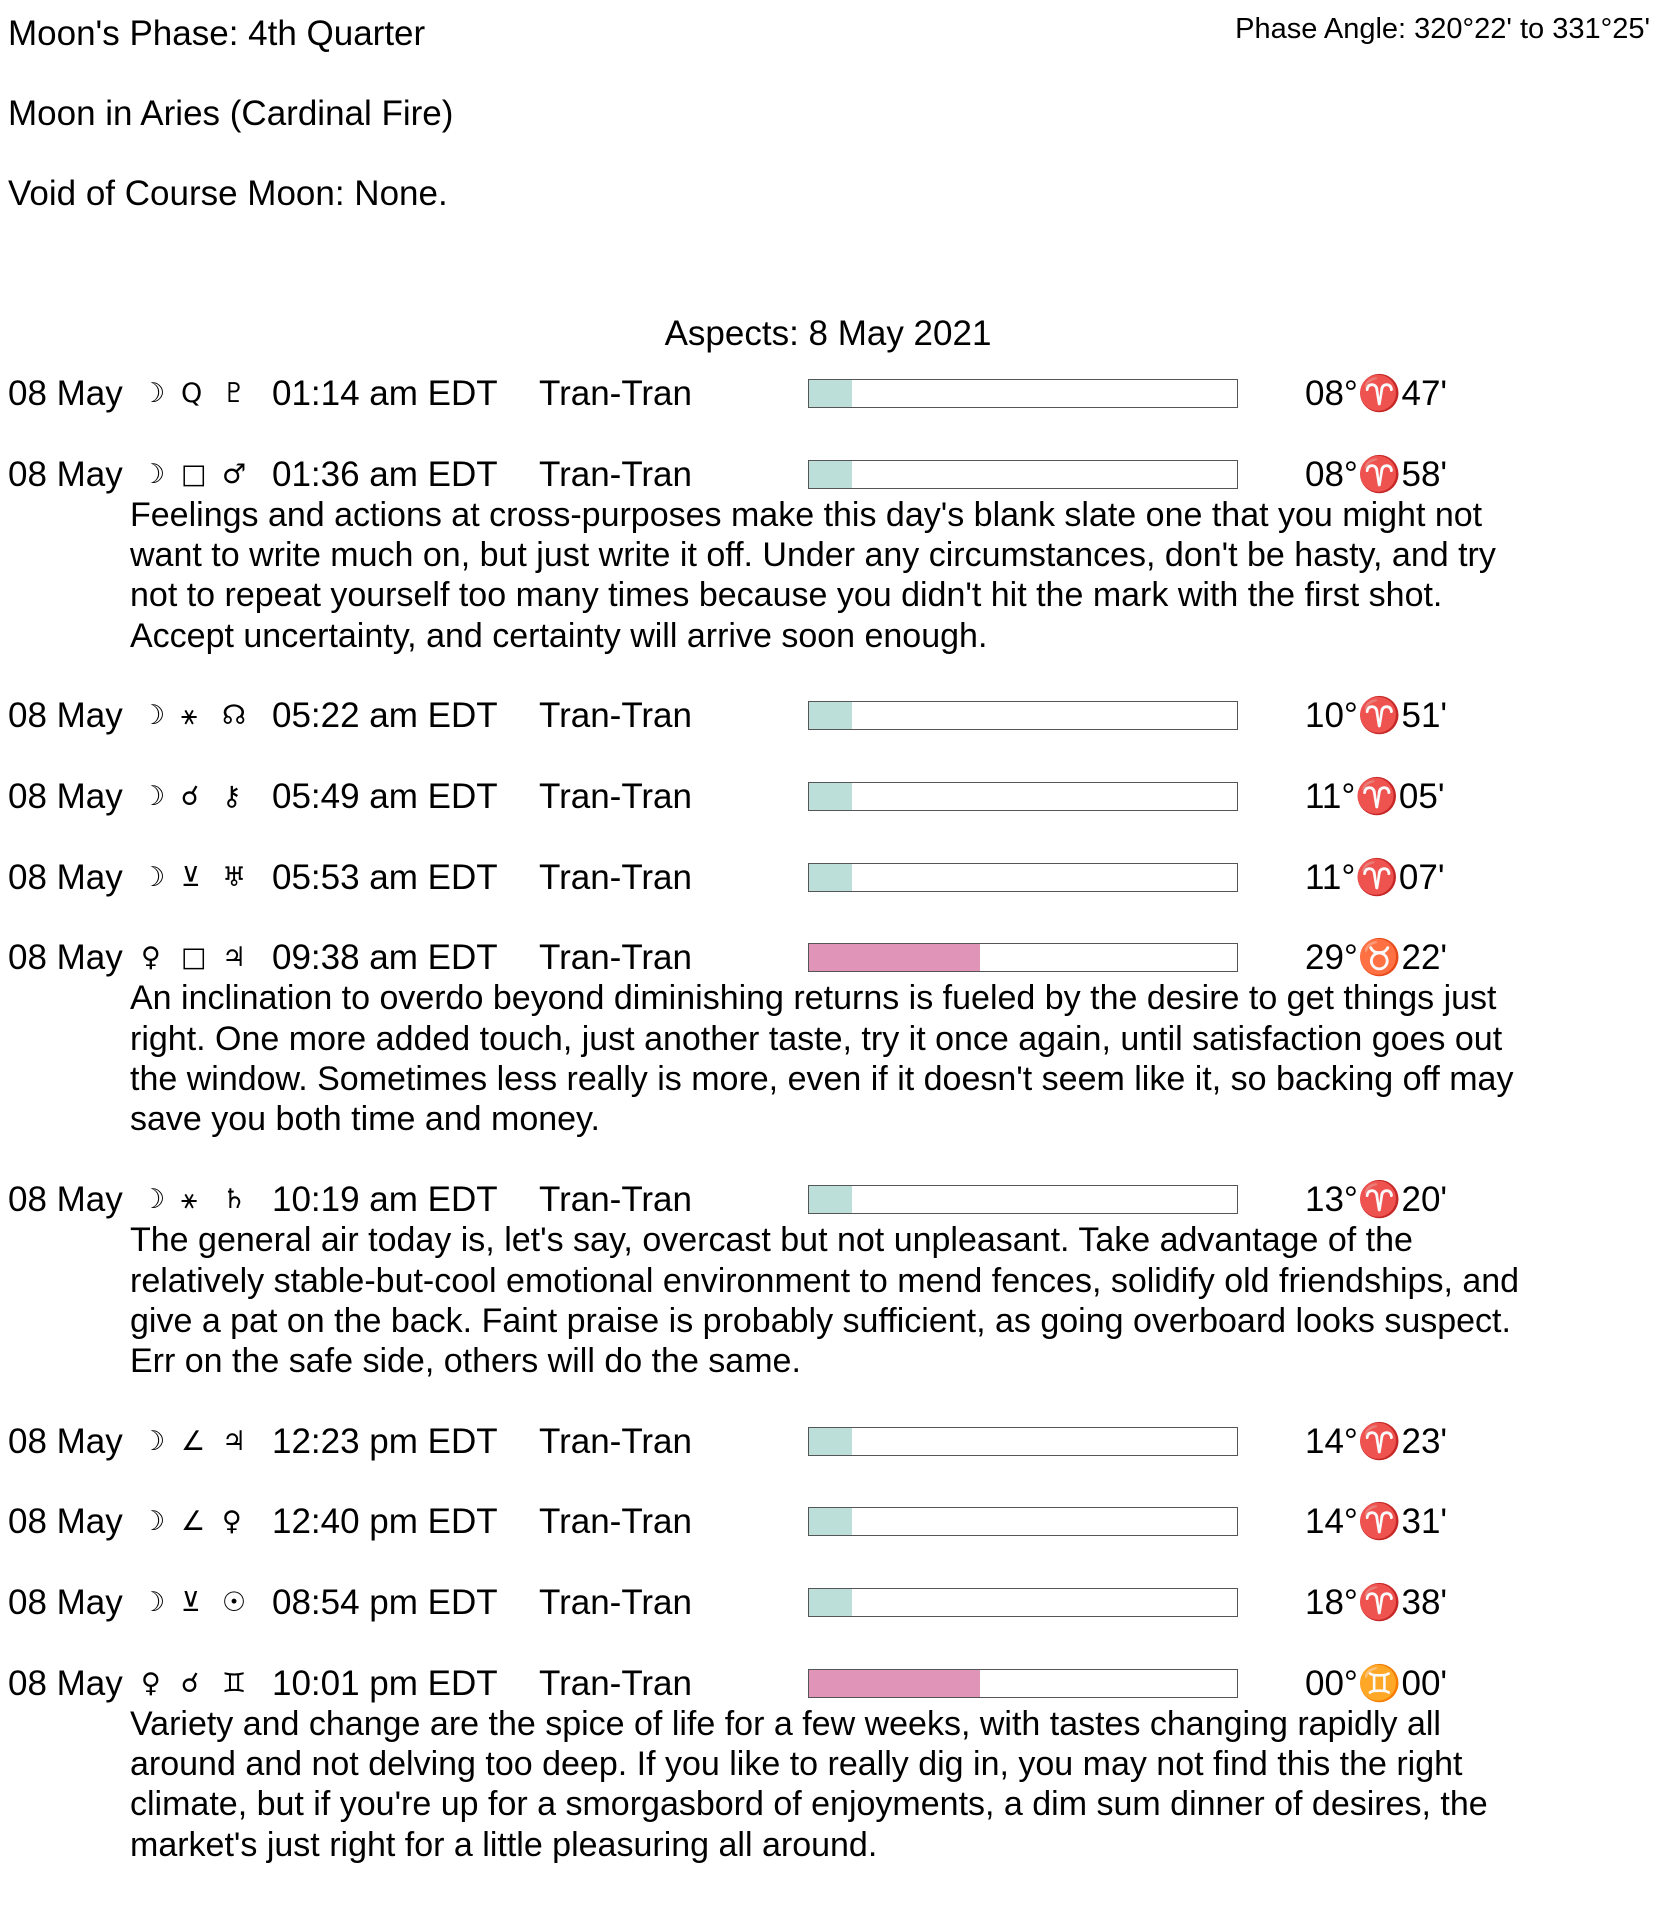 The image size is (1656, 1905). What do you see at coordinates (151, 958) in the screenshot?
I see `planet1-icon: ♀` at bounding box center [151, 958].